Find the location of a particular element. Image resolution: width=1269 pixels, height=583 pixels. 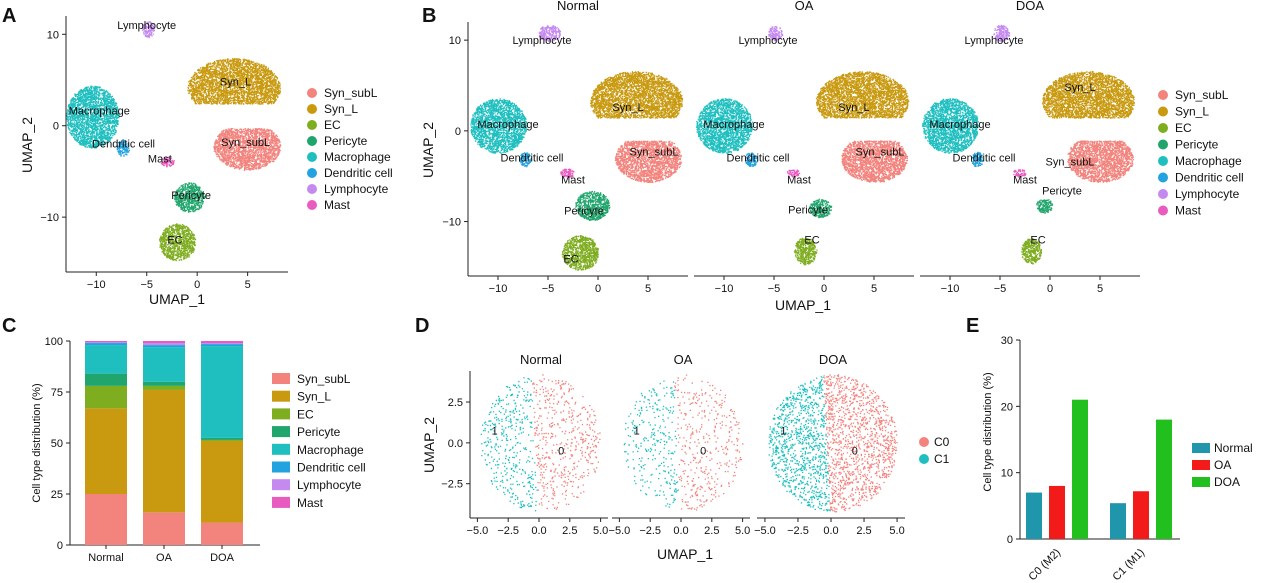

y-axis-title: UMAP_2 is located at coordinates (27, 145).